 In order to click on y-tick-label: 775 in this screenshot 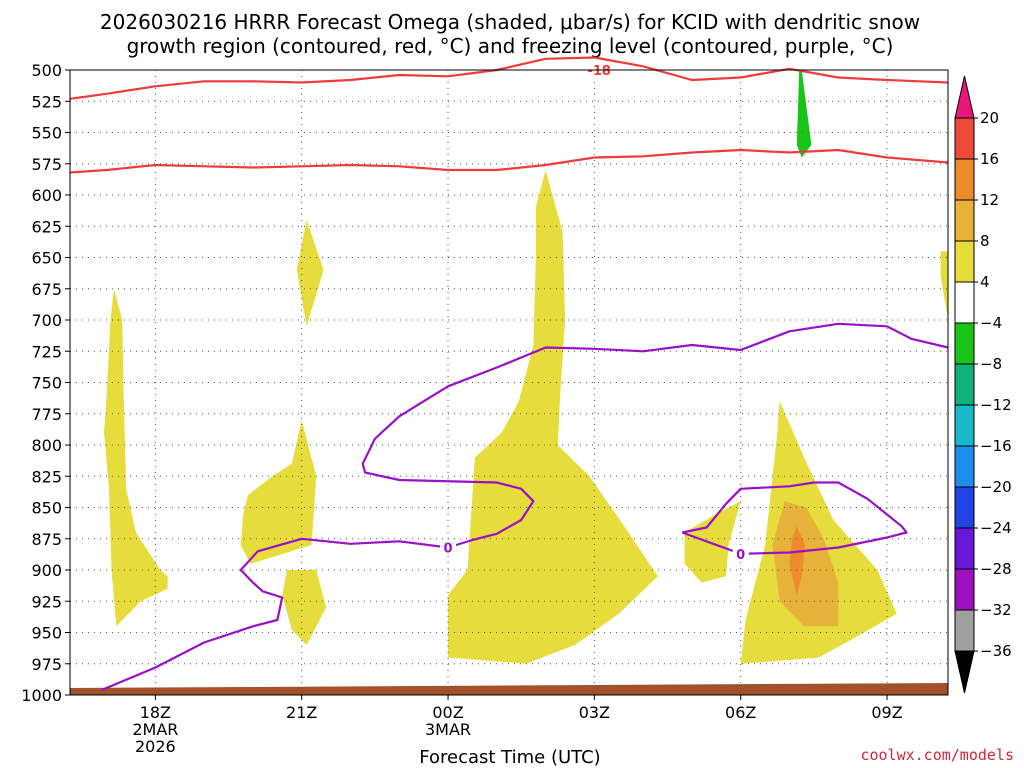, I will do `click(46, 414)`.